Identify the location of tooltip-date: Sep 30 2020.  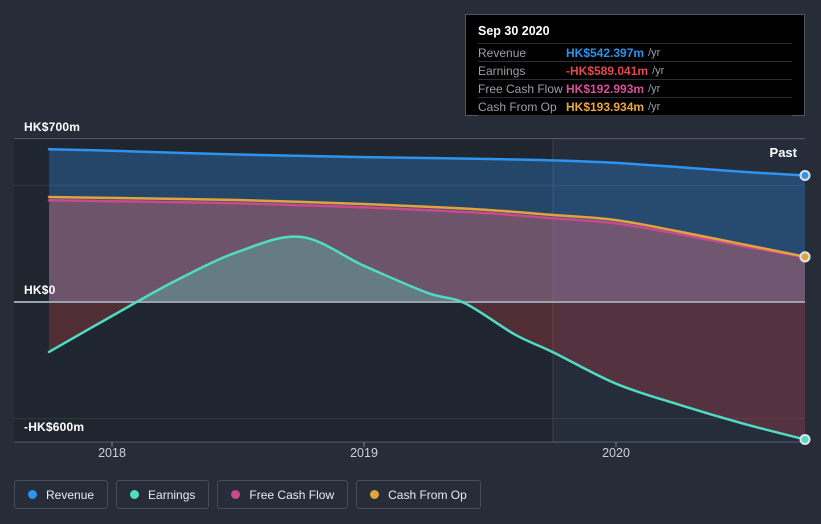
(514, 31).